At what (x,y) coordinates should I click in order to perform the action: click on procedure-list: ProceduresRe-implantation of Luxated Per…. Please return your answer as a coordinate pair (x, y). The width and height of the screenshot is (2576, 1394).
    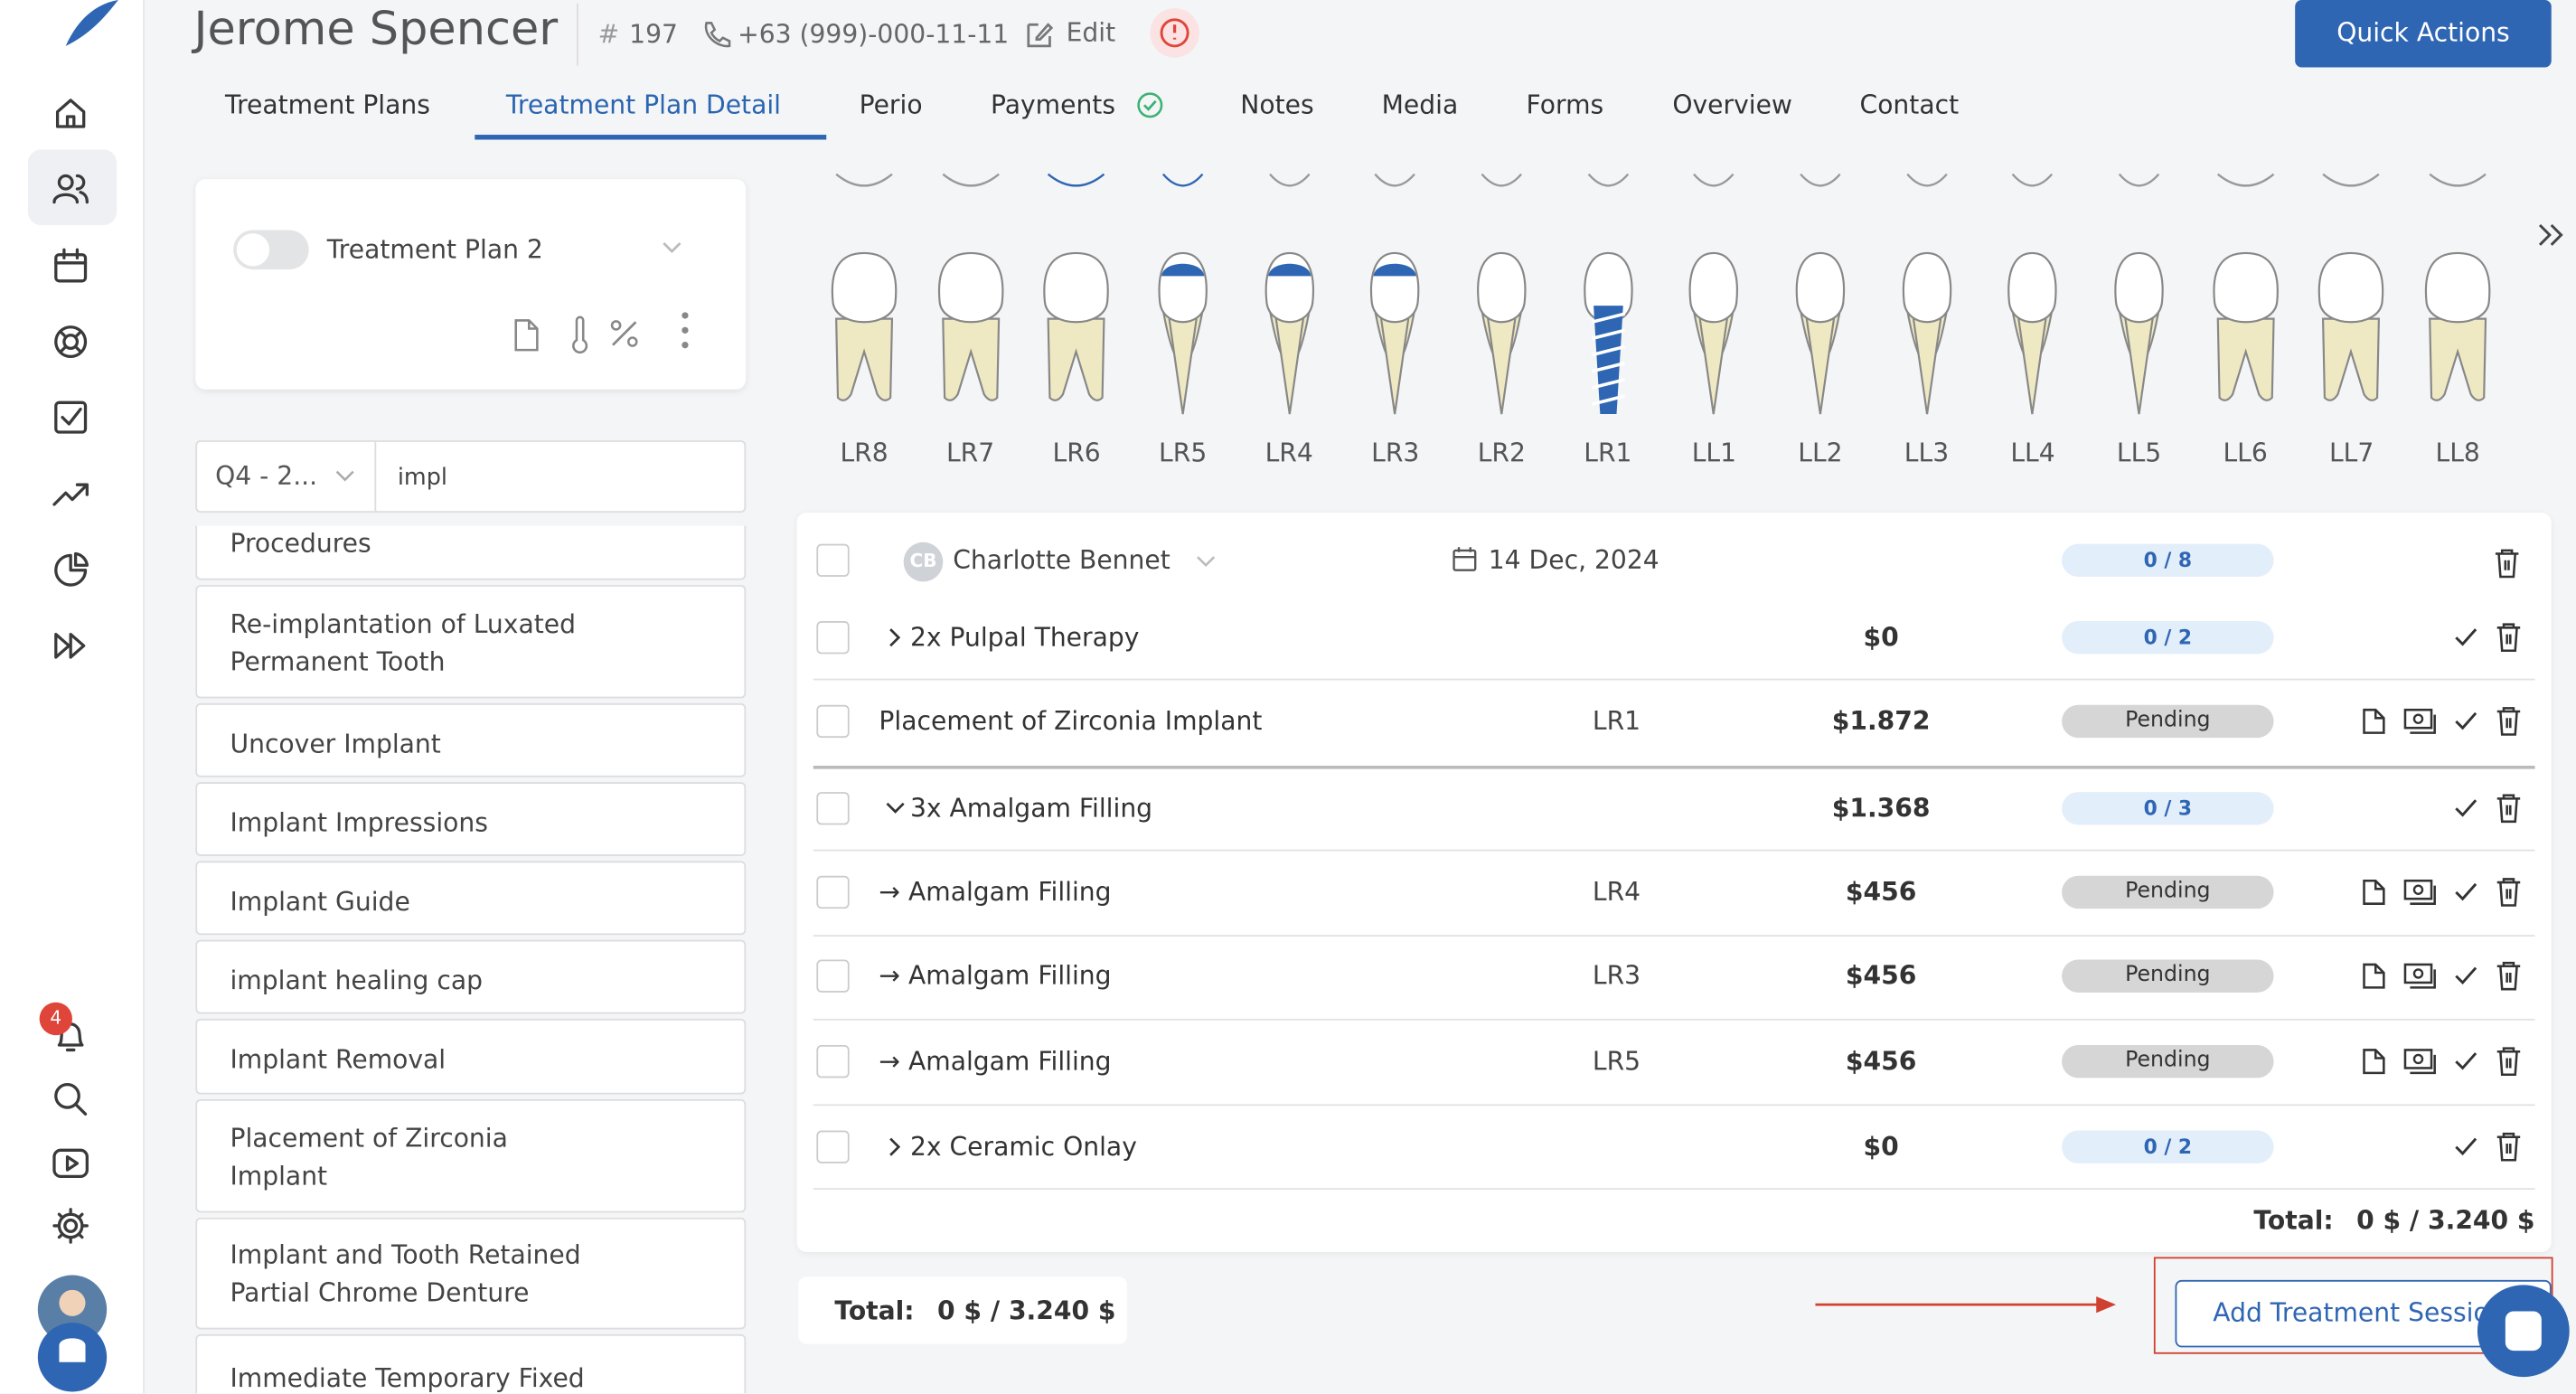
    Looking at the image, I should click on (471, 960).